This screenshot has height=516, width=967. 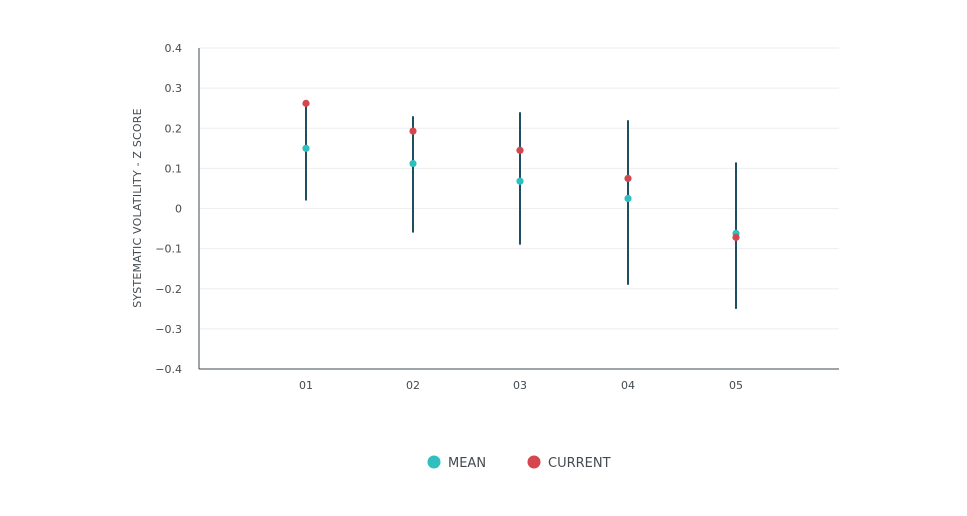 I want to click on legend: MEAN CURRENT, so click(x=519, y=463).